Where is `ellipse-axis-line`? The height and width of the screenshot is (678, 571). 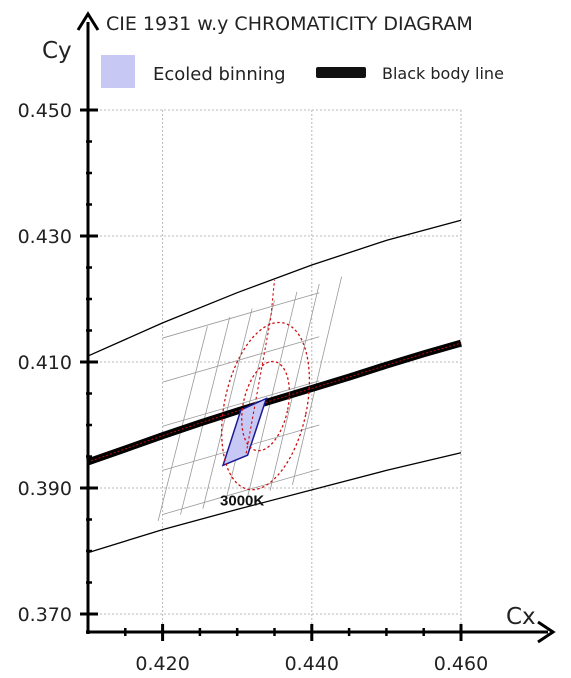 ellipse-axis-line is located at coordinates (260, 367).